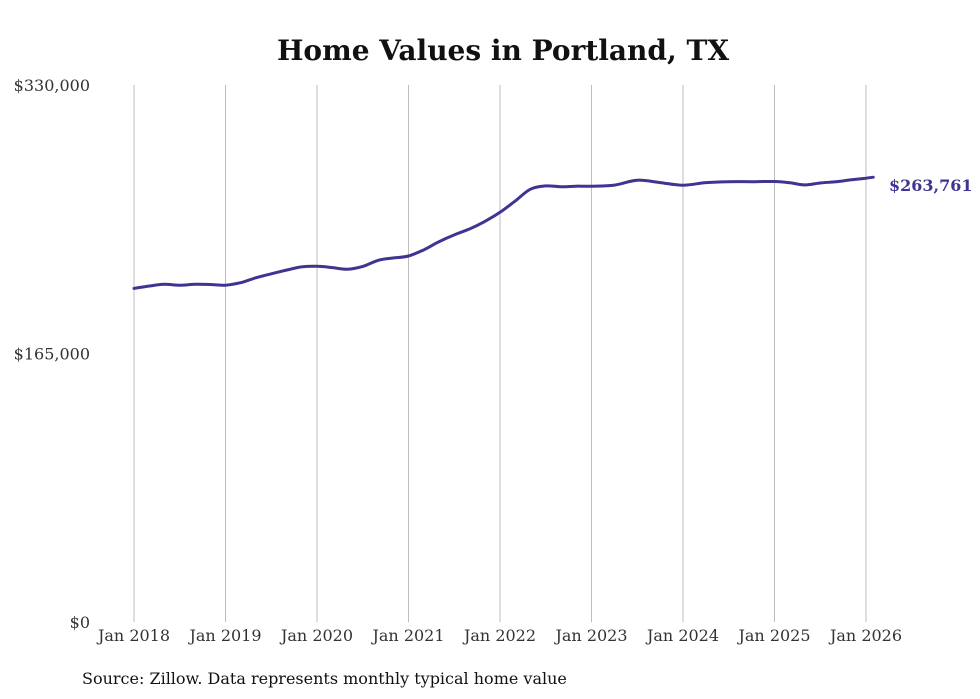 This screenshot has height=699, width=980. I want to click on y-tick-label-0: $0, so click(80, 622).